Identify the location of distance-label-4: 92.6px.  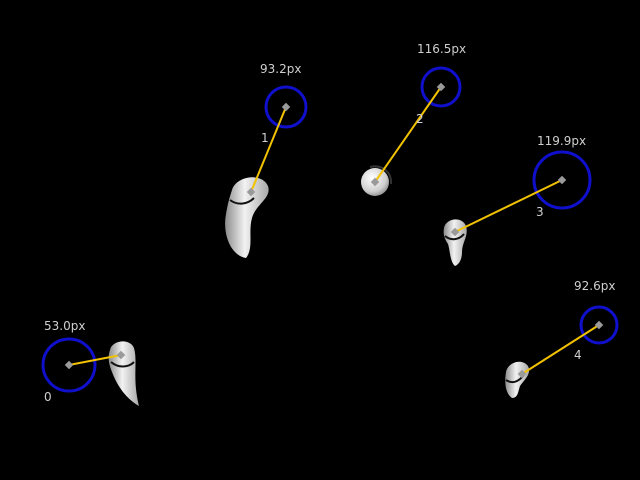
(594, 286).